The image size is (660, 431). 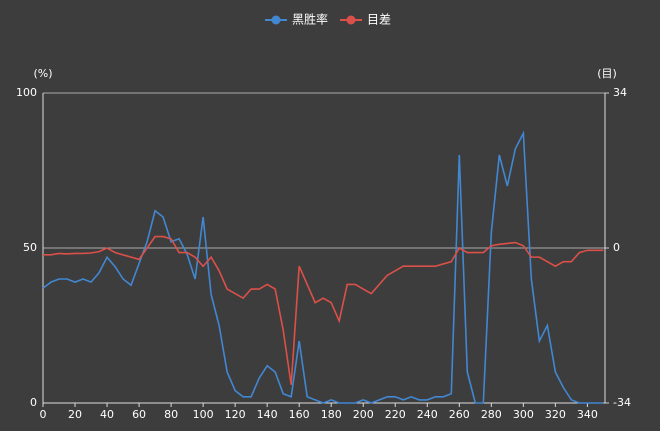 I want to click on y2-tick-label: 34, so click(x=620, y=92).